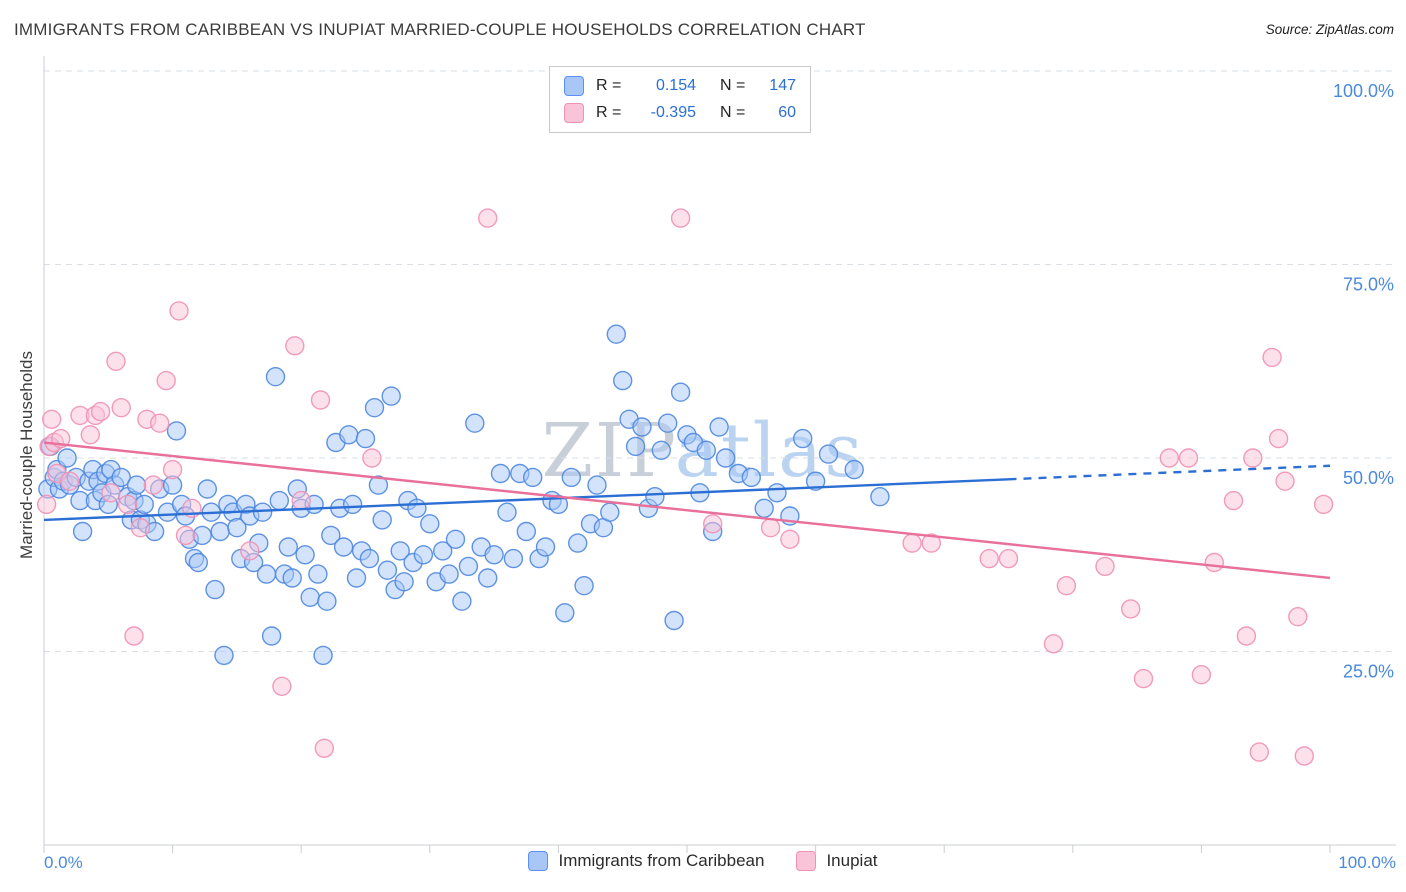  What do you see at coordinates (574, 113) in the screenshot?
I see `inupiat-swatch-icon` at bounding box center [574, 113].